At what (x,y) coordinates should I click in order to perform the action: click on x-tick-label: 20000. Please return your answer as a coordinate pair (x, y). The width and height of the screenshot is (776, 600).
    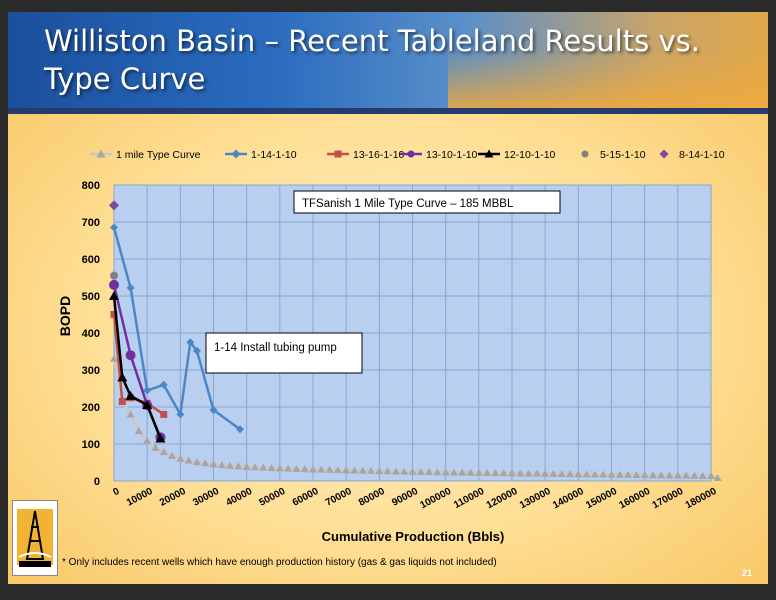
    Looking at the image, I should click on (173, 497).